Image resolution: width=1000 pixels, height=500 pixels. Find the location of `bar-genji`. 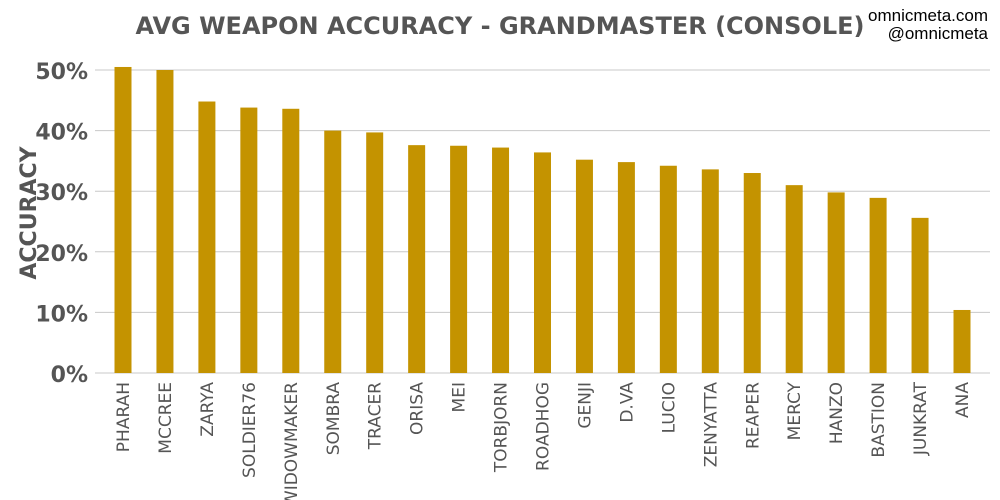

bar-genji is located at coordinates (584, 266).